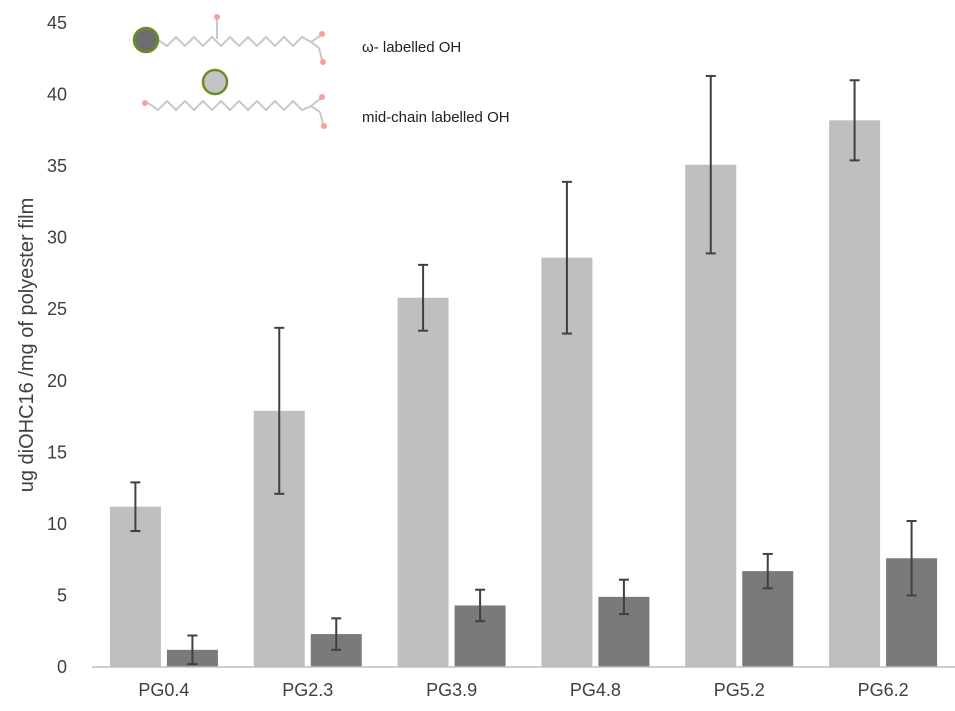 The height and width of the screenshot is (711, 955). Describe the element at coordinates (595, 690) in the screenshot. I see `x-tick-label: PG4.8` at that location.